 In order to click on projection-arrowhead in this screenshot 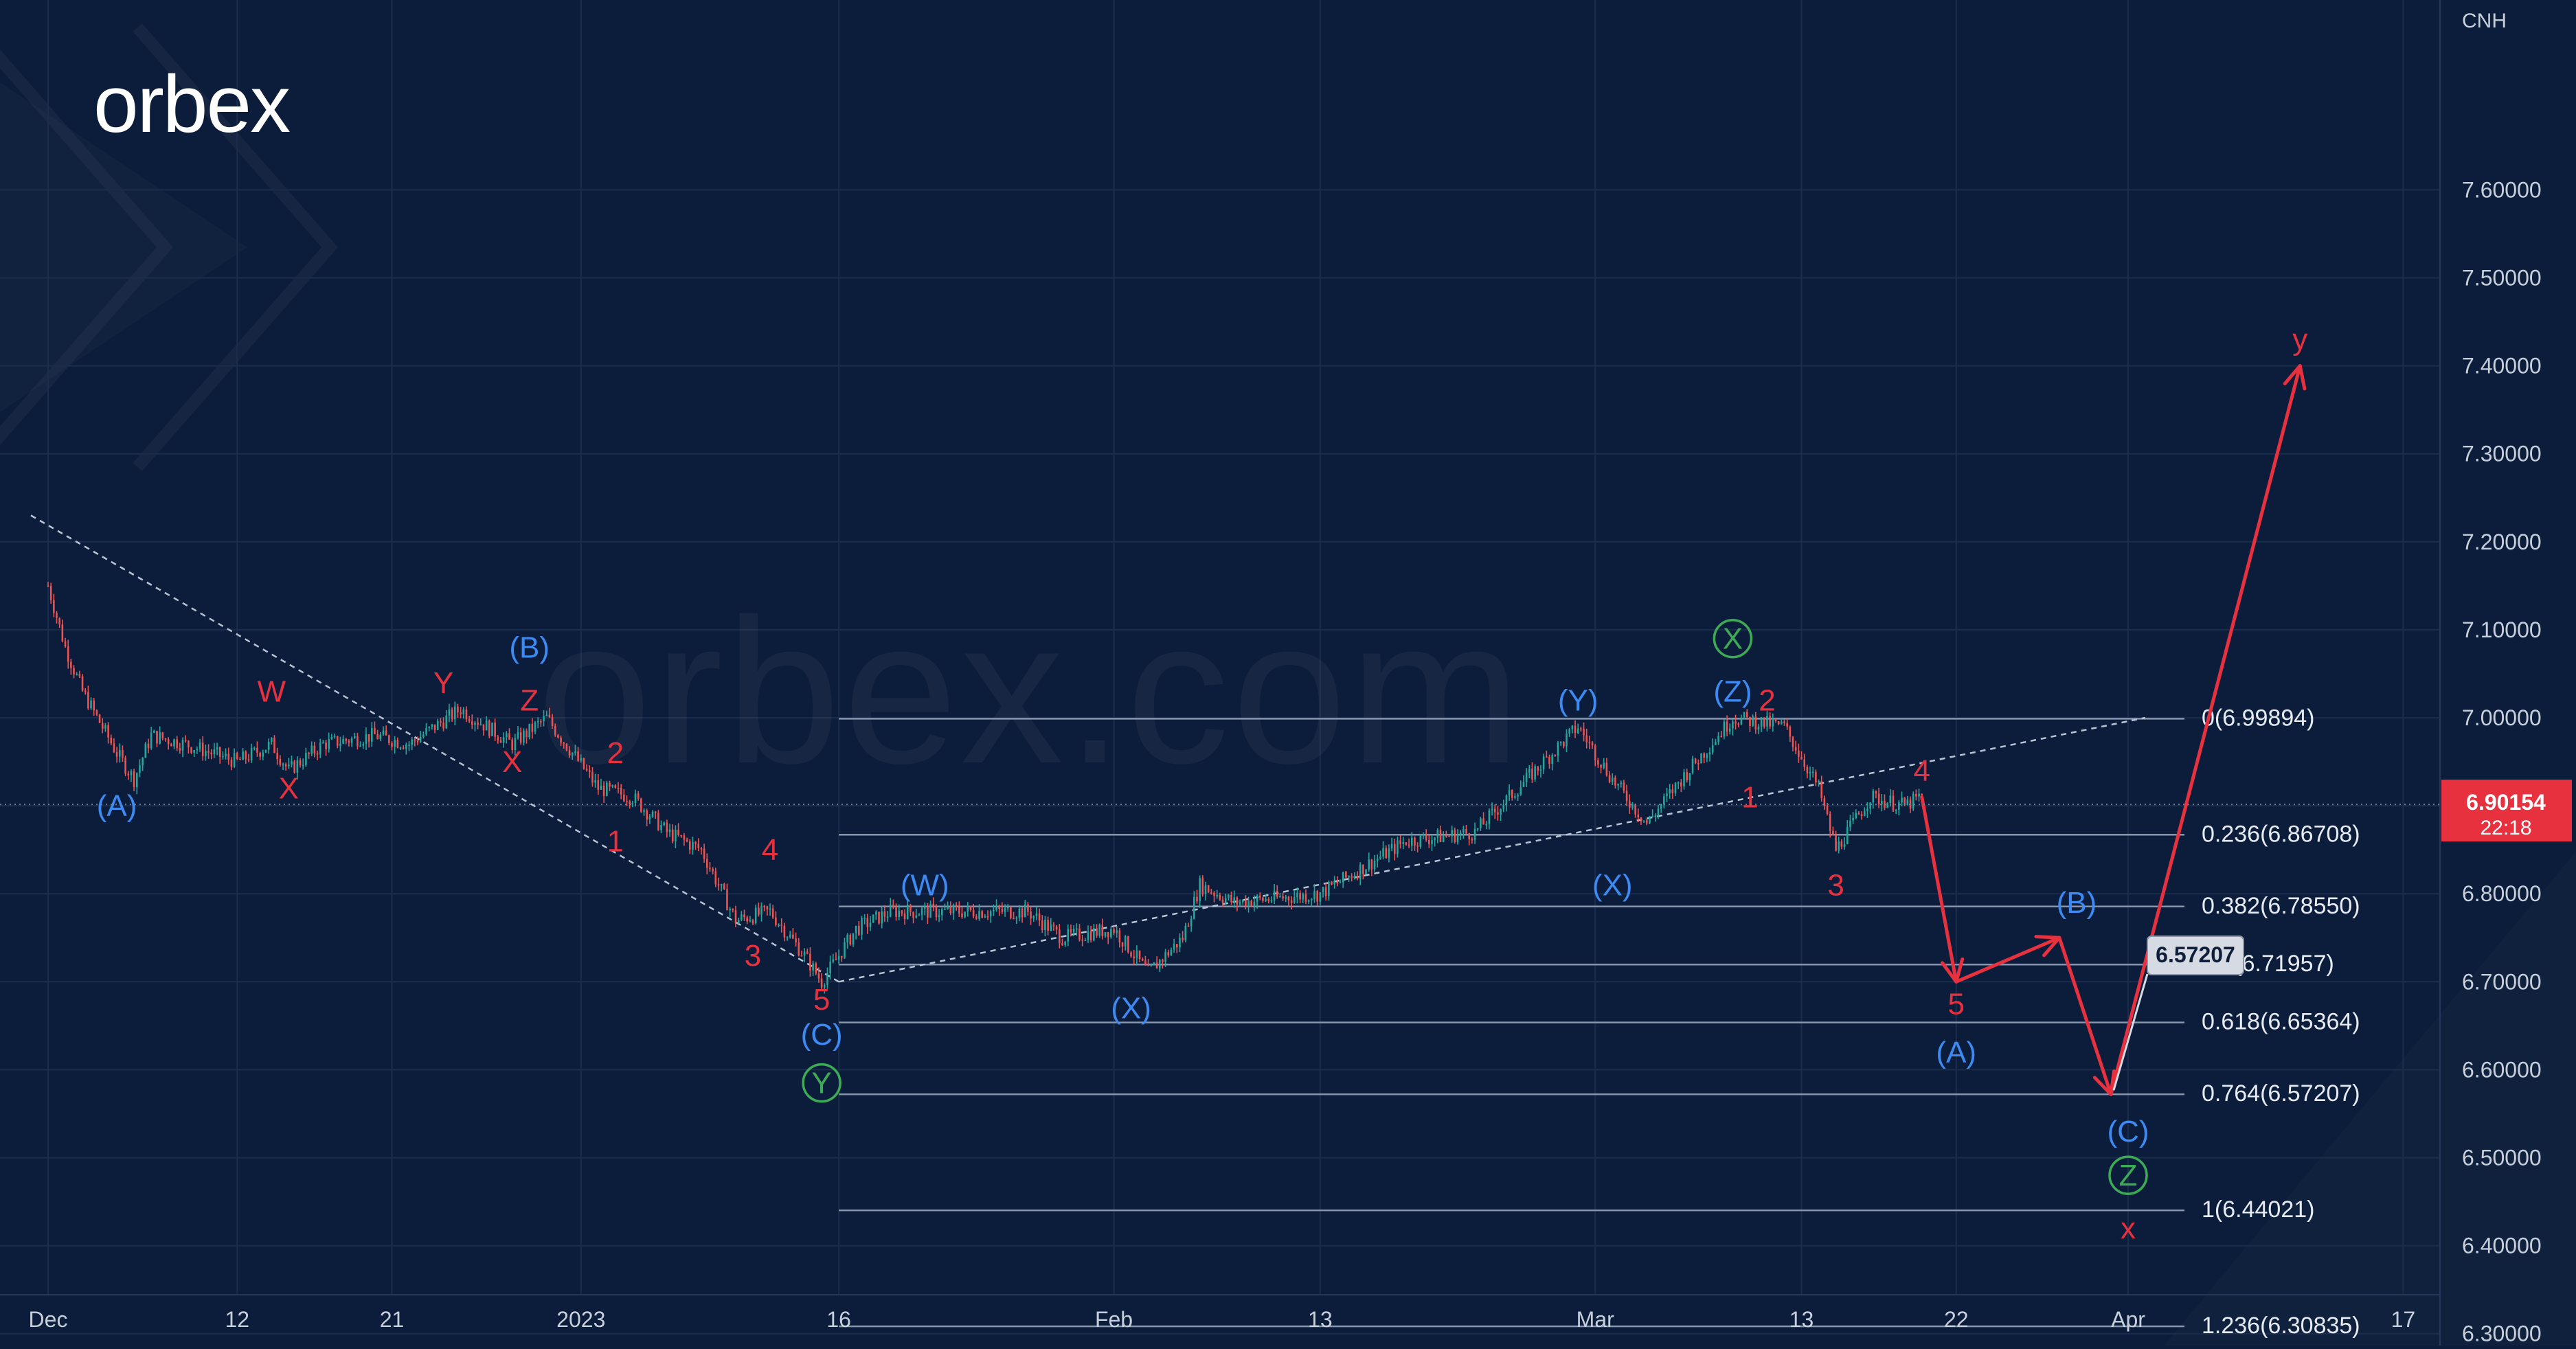, I will do `click(2295, 377)`.